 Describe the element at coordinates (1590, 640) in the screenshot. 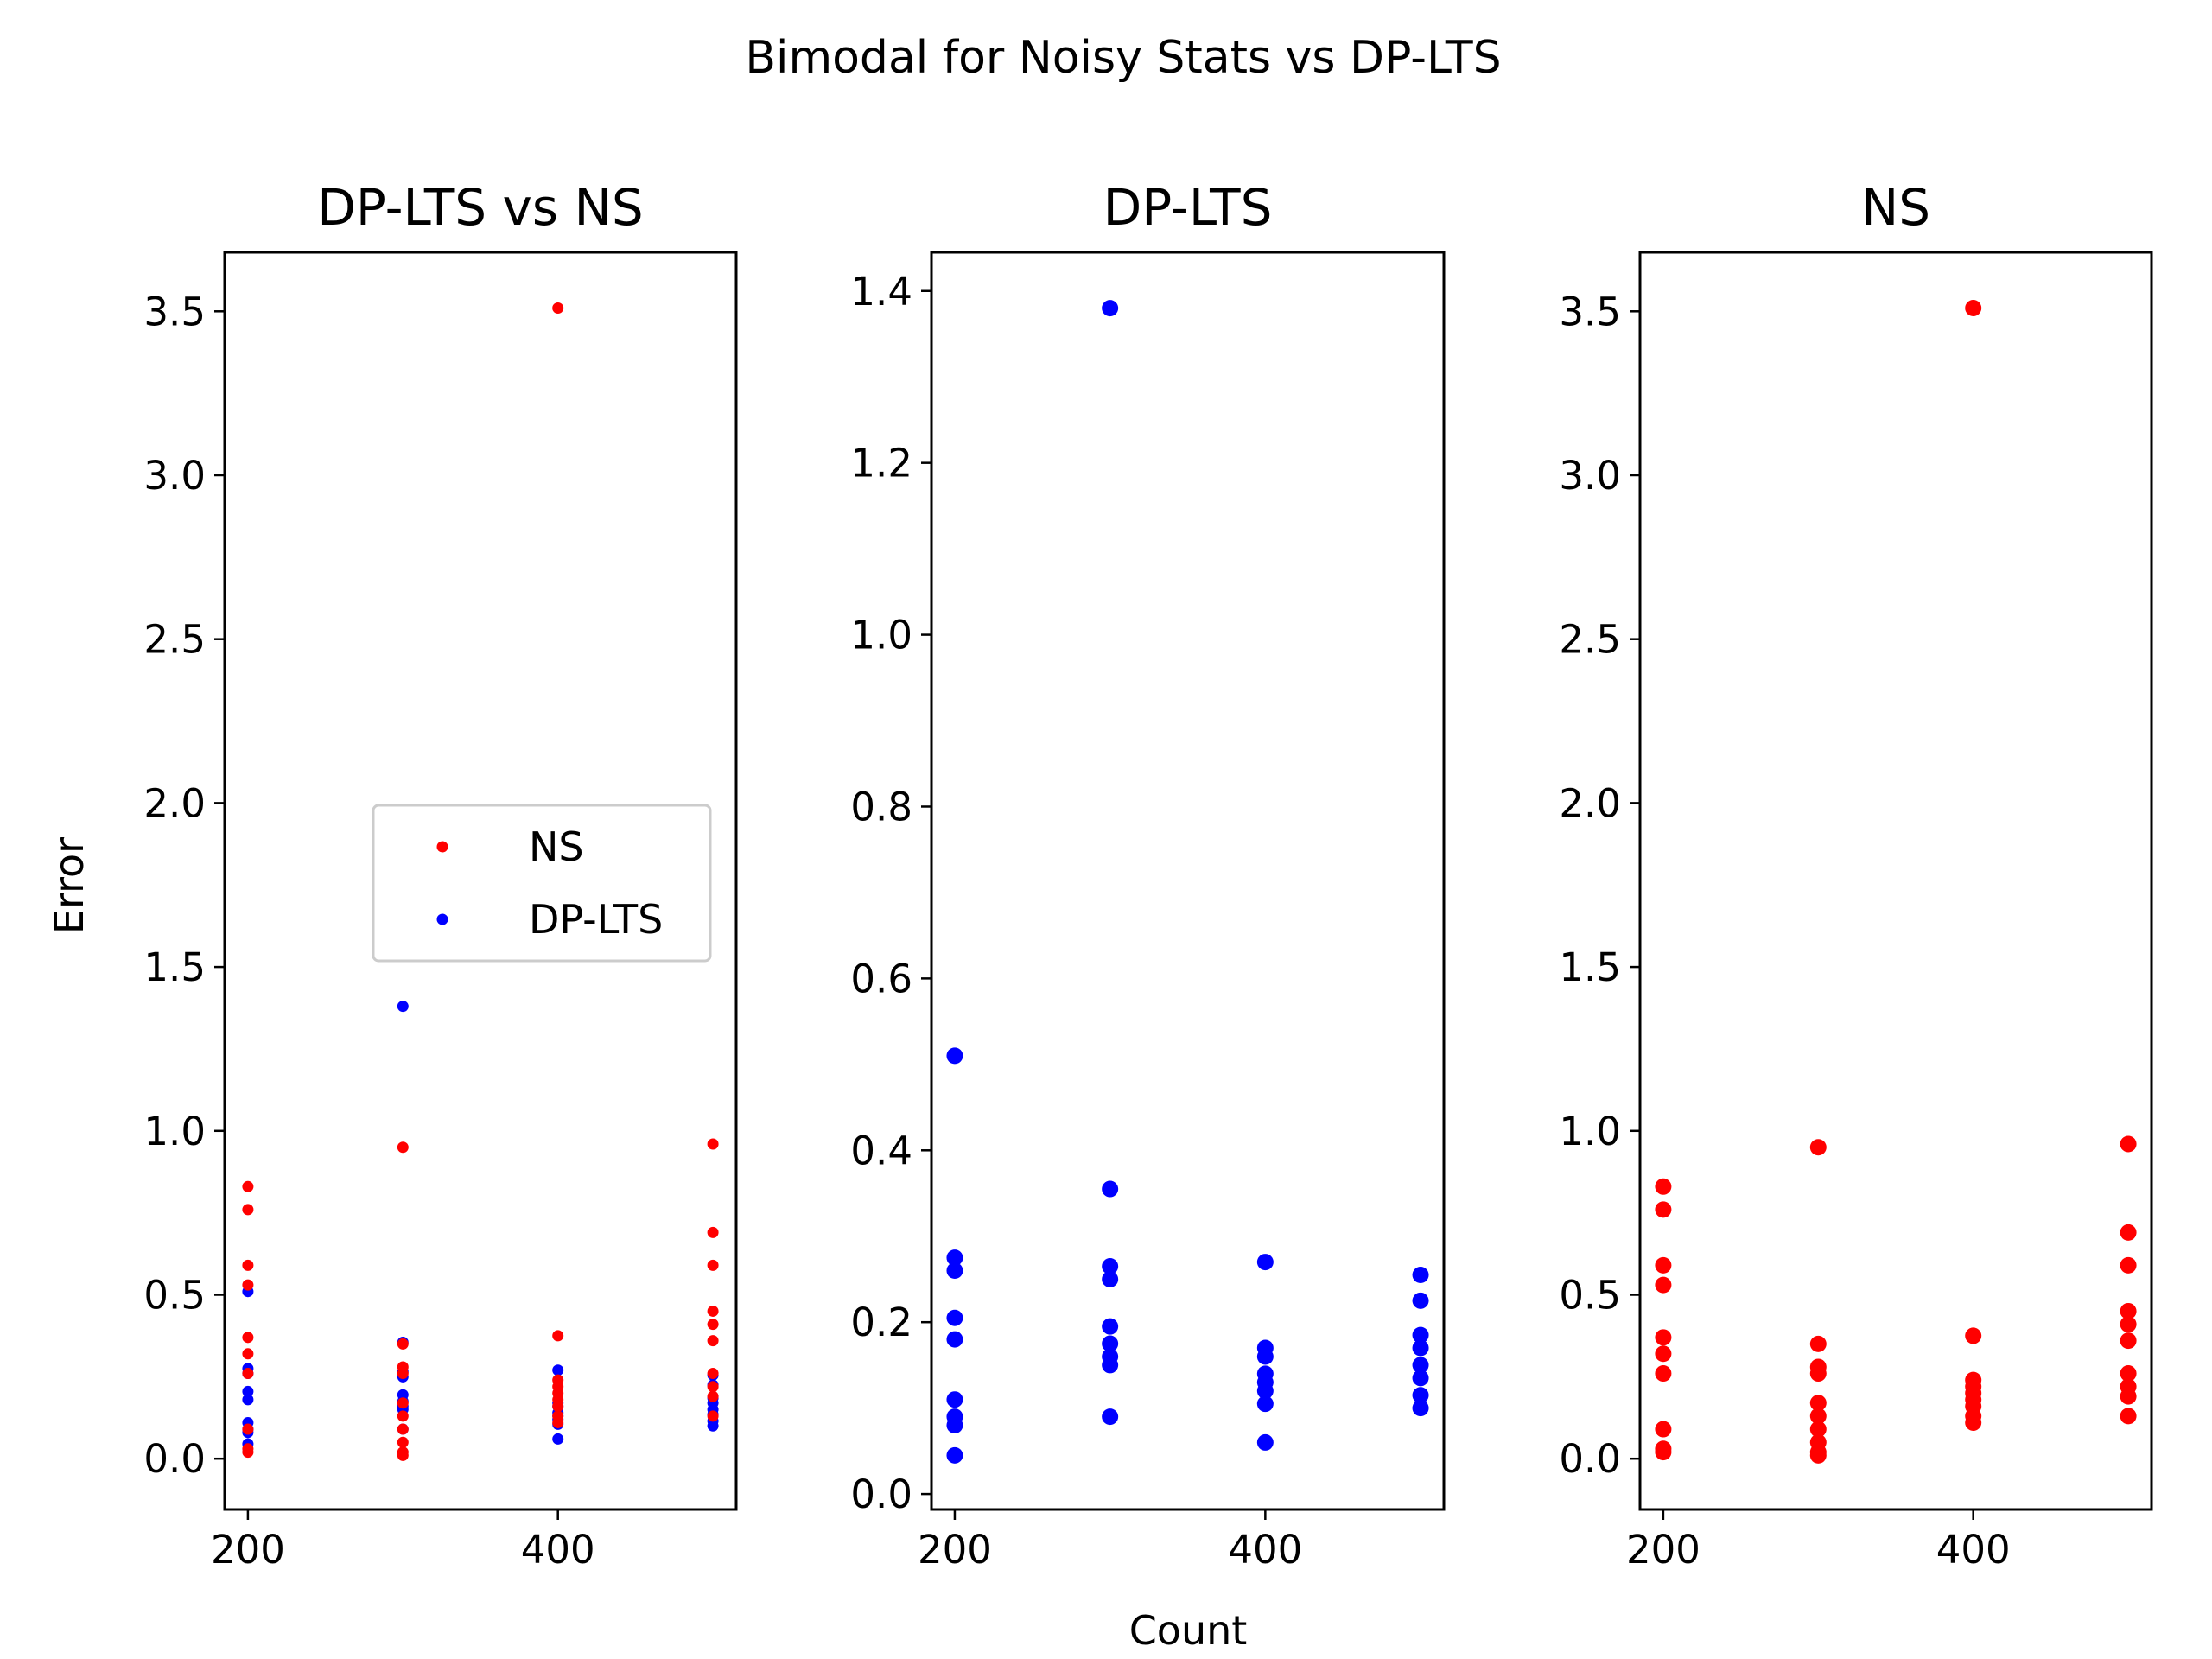

I see `y-tick-label: 2.5` at that location.